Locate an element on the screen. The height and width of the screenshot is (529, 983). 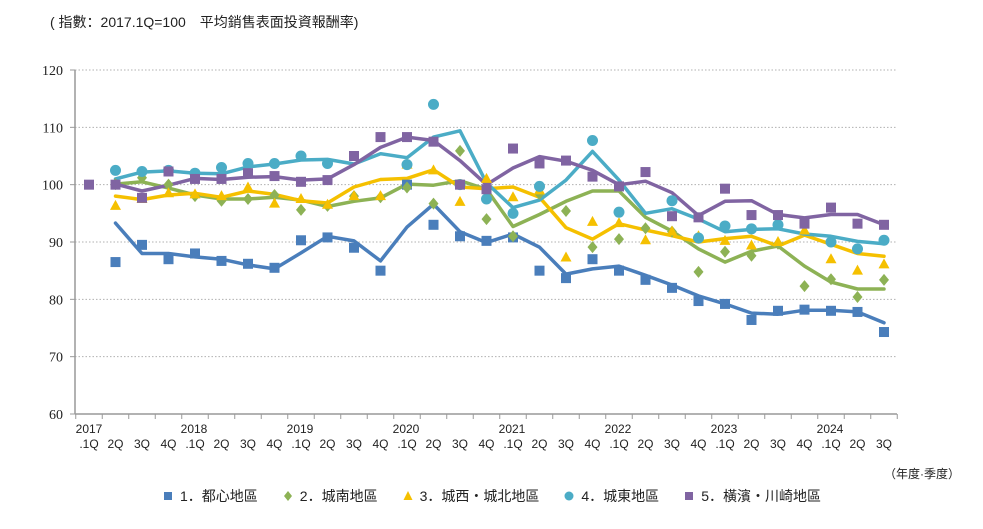
y-tick-label: 100 is located at coordinates (52, 186).